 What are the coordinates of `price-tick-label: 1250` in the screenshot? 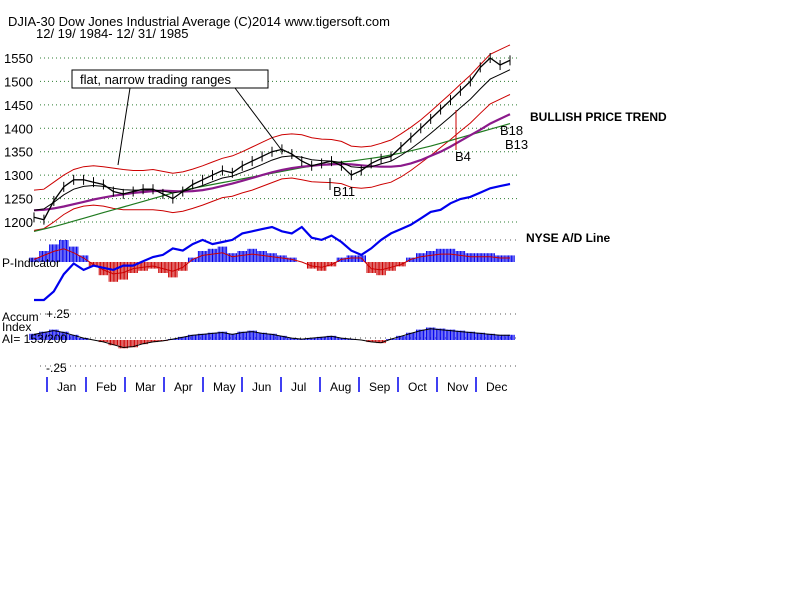 It's located at (18, 199).